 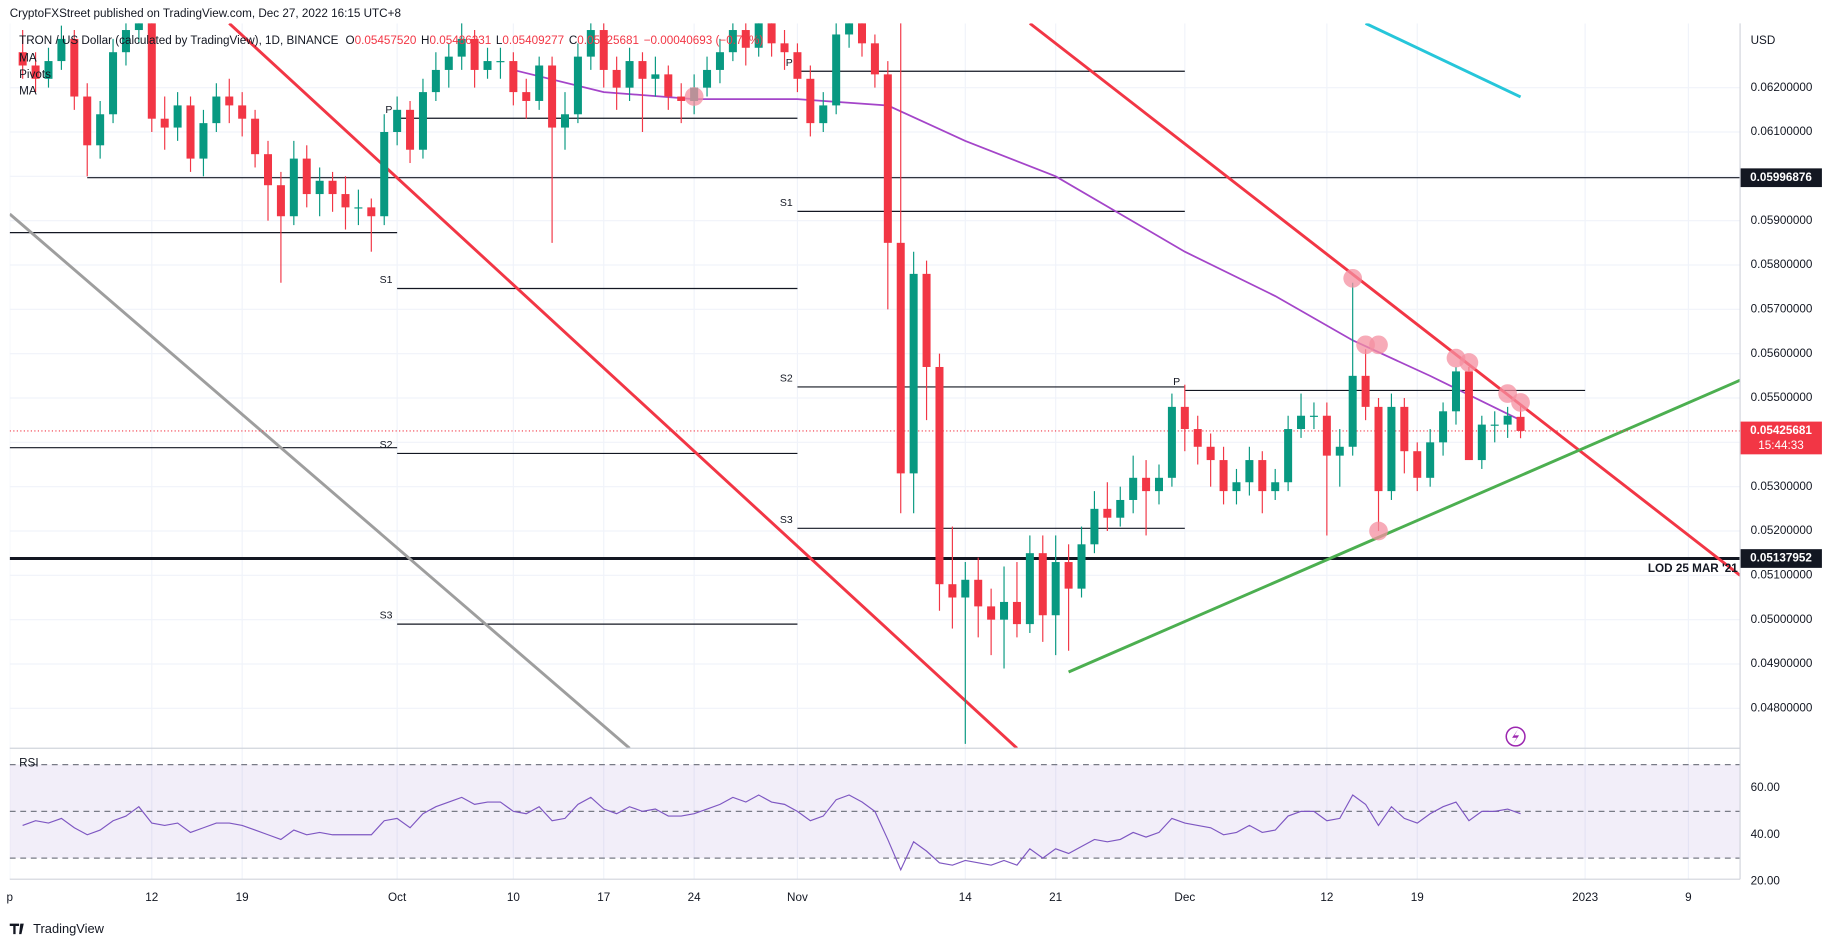 What do you see at coordinates (397, 897) in the screenshot?
I see `x-tick-label: Oct` at bounding box center [397, 897].